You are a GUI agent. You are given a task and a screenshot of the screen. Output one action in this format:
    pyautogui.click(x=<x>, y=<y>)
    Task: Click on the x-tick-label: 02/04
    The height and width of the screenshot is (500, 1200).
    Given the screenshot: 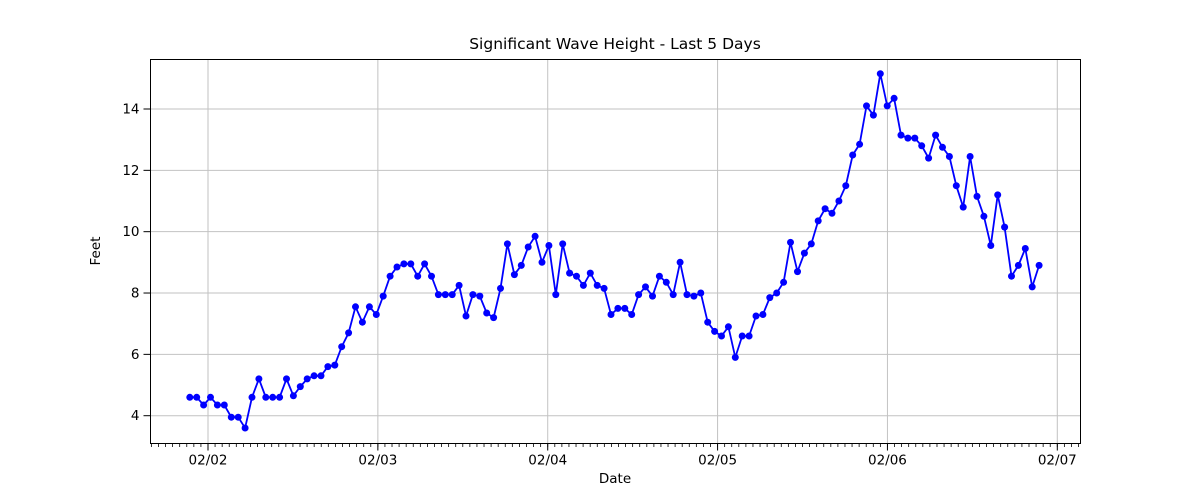 What is the action you would take?
    pyautogui.click(x=547, y=461)
    